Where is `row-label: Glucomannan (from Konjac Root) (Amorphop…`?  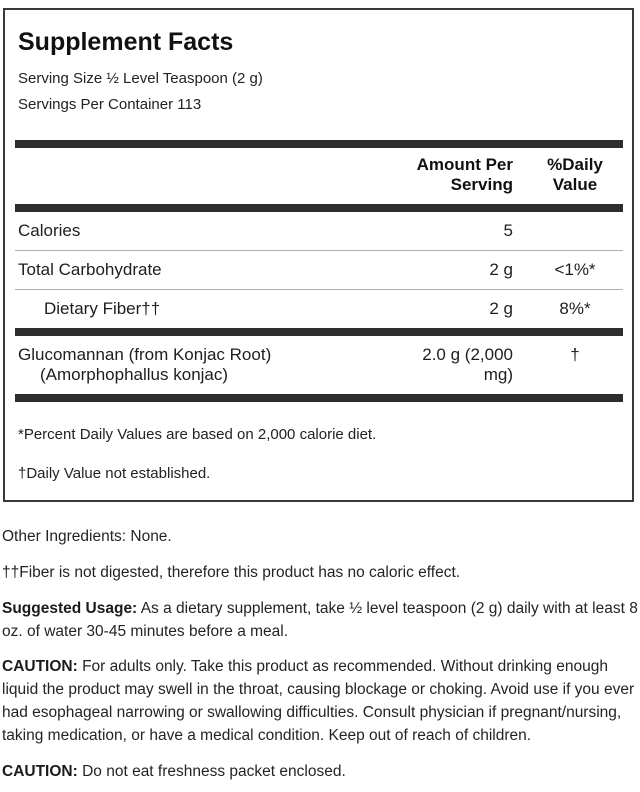 row-label: Glucomannan (from Konjac Root) (Amorphop… is located at coordinates (207, 365).